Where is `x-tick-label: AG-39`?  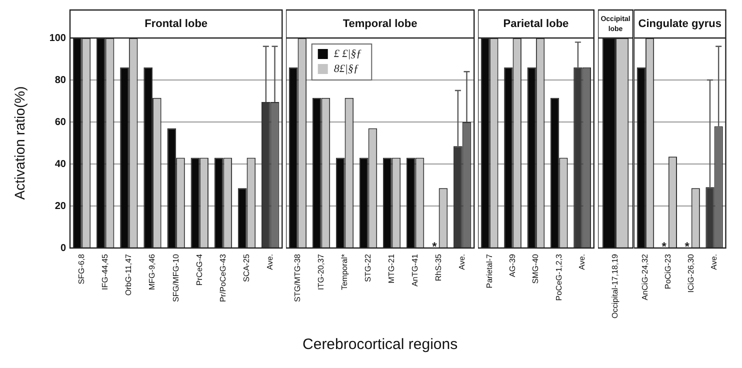
x-tick-label: AG-39 is located at coordinates (512, 265).